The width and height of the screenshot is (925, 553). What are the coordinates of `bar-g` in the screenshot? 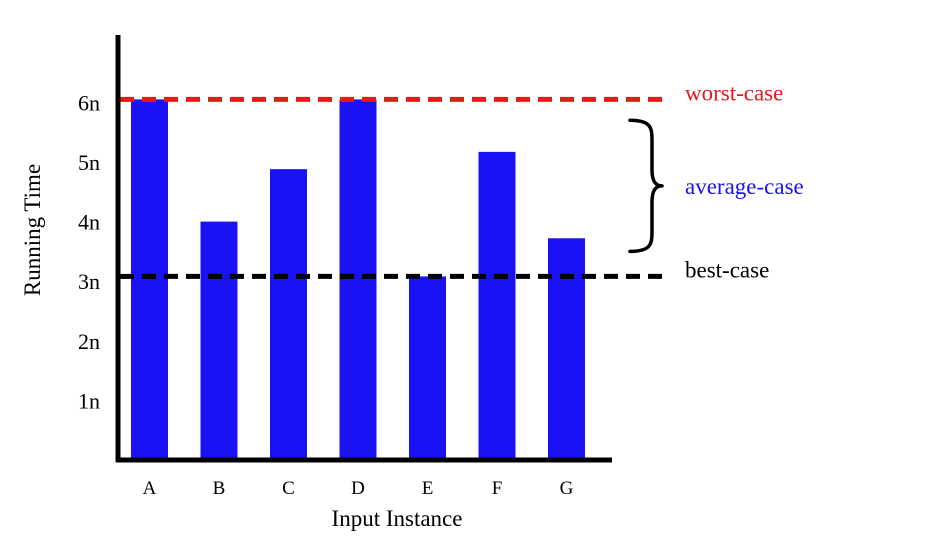 It's located at (566, 349).